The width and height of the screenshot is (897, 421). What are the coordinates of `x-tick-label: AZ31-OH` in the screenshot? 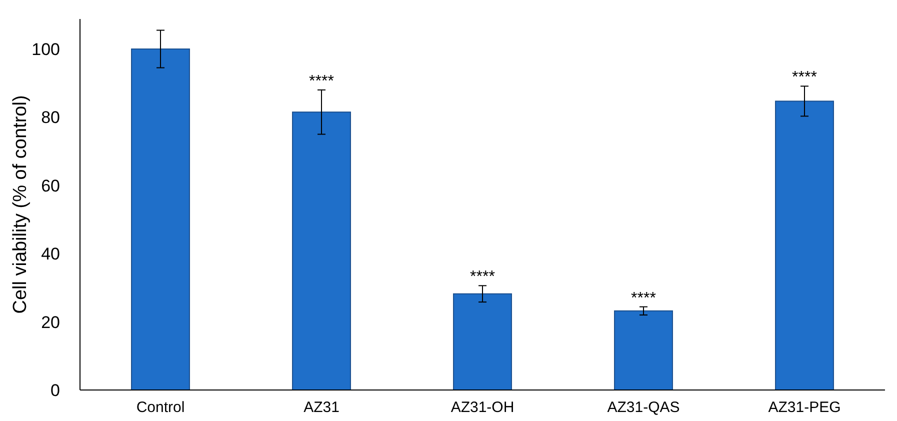 It's located at (482, 407).